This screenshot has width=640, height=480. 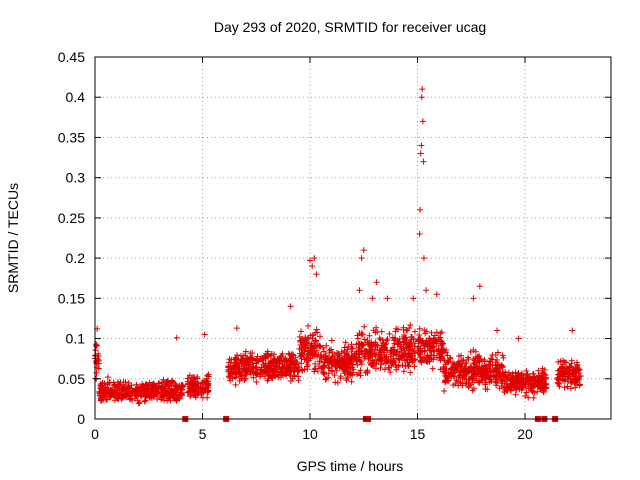 I want to click on y-tick-label: 0.2, so click(x=76, y=258).